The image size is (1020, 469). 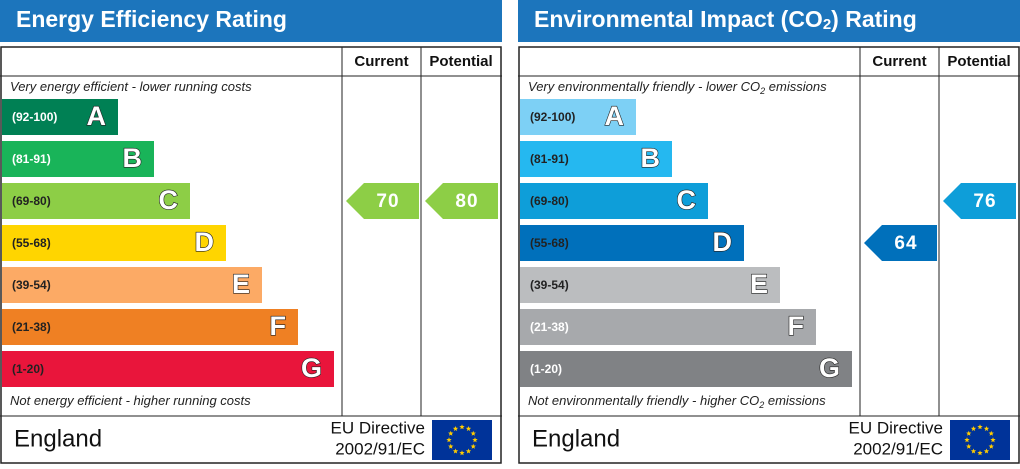 What do you see at coordinates (762, 91) in the screenshot?
I see `top-note-part: 2` at bounding box center [762, 91].